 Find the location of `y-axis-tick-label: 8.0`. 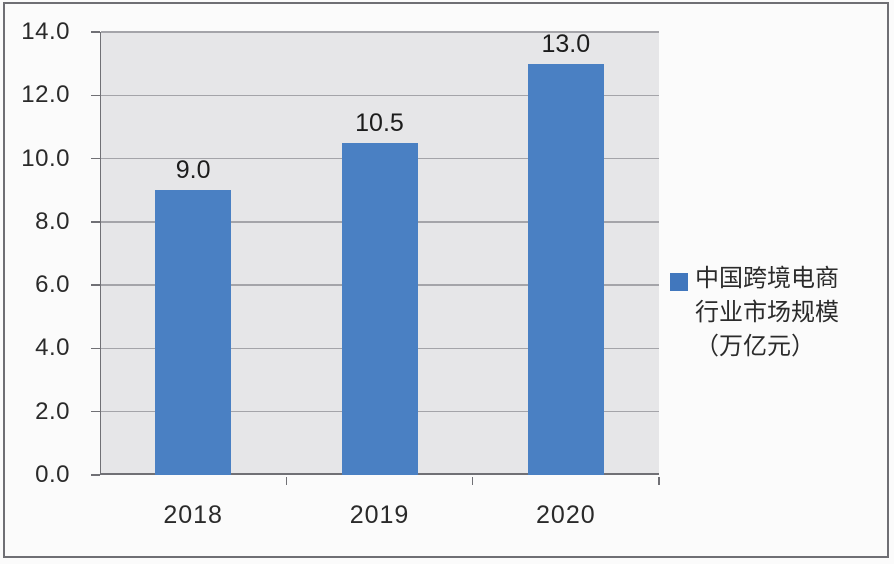

y-axis-tick-label: 8.0 is located at coordinates (52, 221).